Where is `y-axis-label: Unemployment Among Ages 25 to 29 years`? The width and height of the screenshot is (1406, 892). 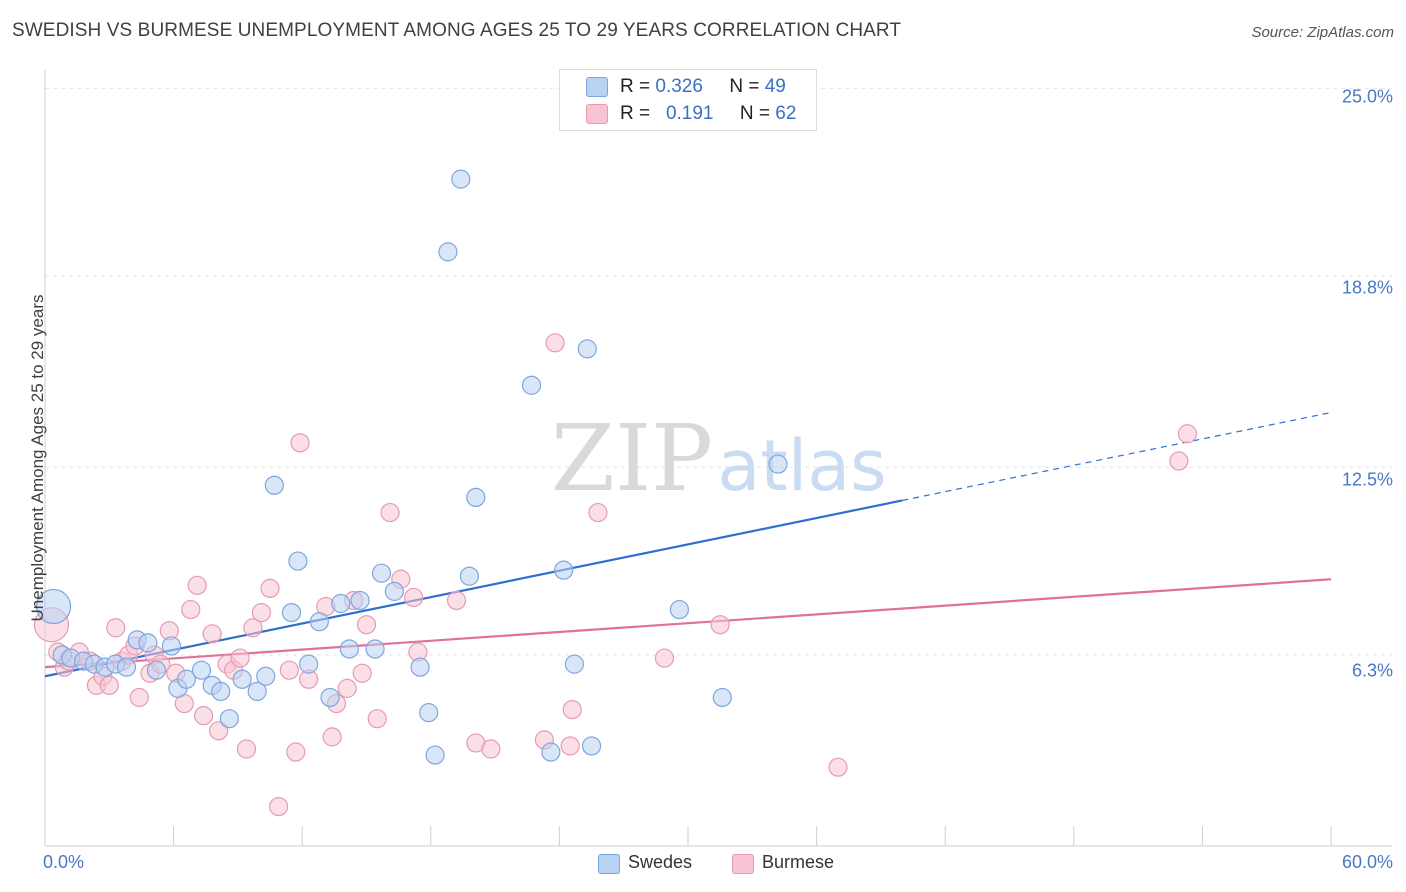
y-axis-label: Unemployment Among Ages 25 to 29 years is located at coordinates (37, 458).